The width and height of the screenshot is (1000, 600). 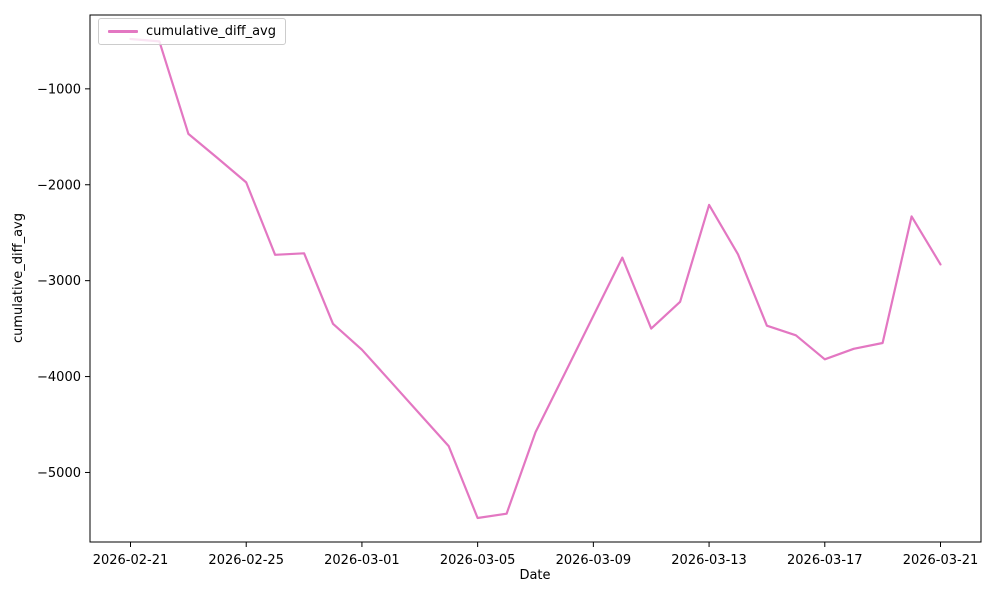 What do you see at coordinates (478, 560) in the screenshot?
I see `x-tick-label: 2026-03-05` at bounding box center [478, 560].